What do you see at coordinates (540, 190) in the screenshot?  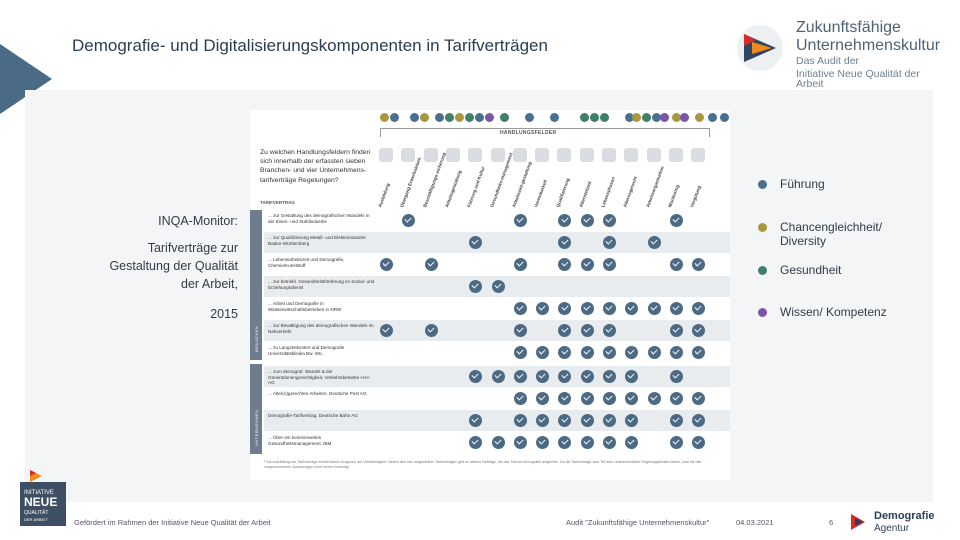 I see `column-header: Vereinbarkeit` at bounding box center [540, 190].